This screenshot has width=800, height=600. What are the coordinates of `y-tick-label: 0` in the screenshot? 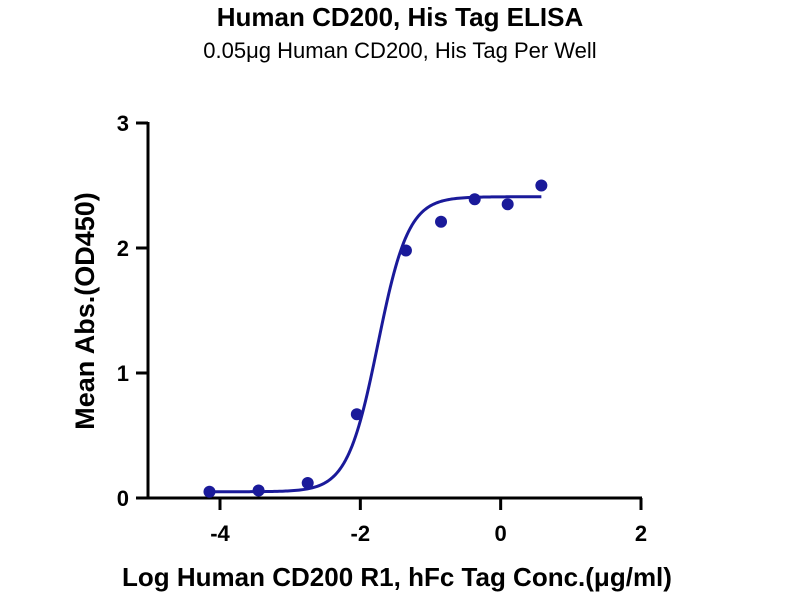 It's located at (123, 498).